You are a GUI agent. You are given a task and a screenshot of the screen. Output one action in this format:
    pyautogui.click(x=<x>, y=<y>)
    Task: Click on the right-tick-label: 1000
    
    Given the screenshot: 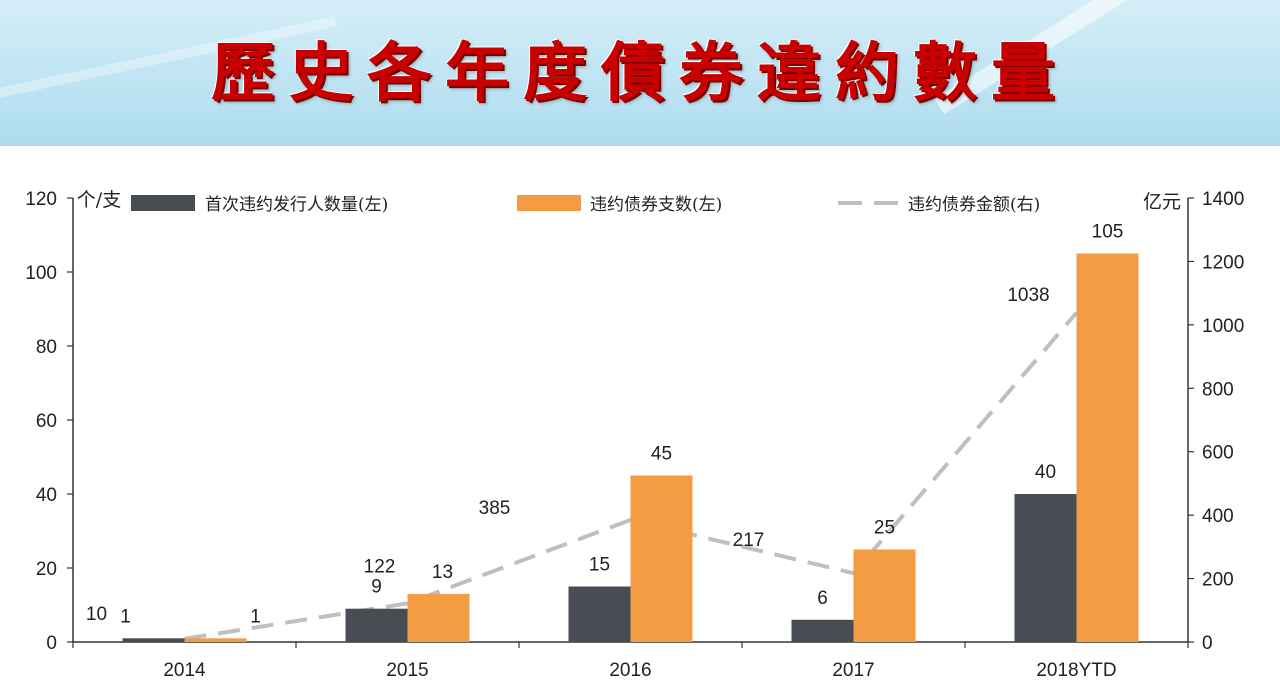 What is the action you would take?
    pyautogui.click(x=1223, y=326)
    